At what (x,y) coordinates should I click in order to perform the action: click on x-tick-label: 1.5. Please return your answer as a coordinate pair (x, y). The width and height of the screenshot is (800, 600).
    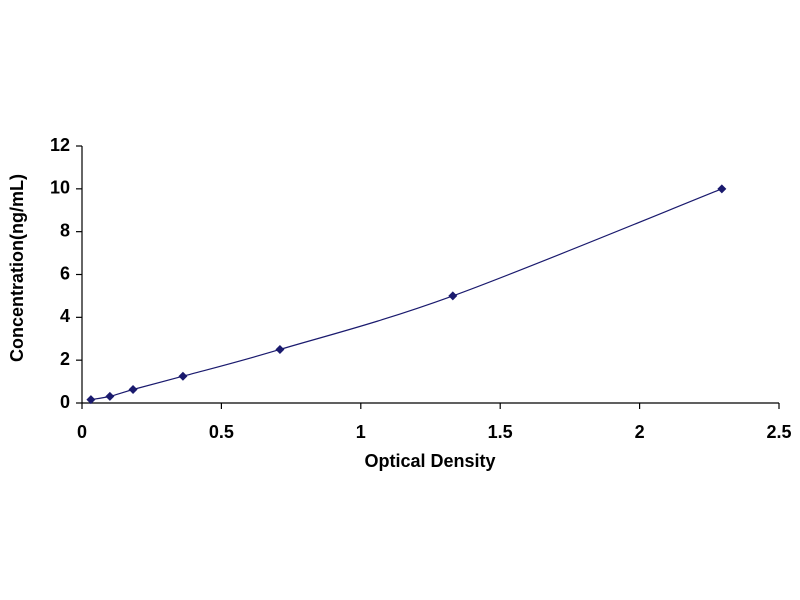
    Looking at the image, I should click on (500, 432).